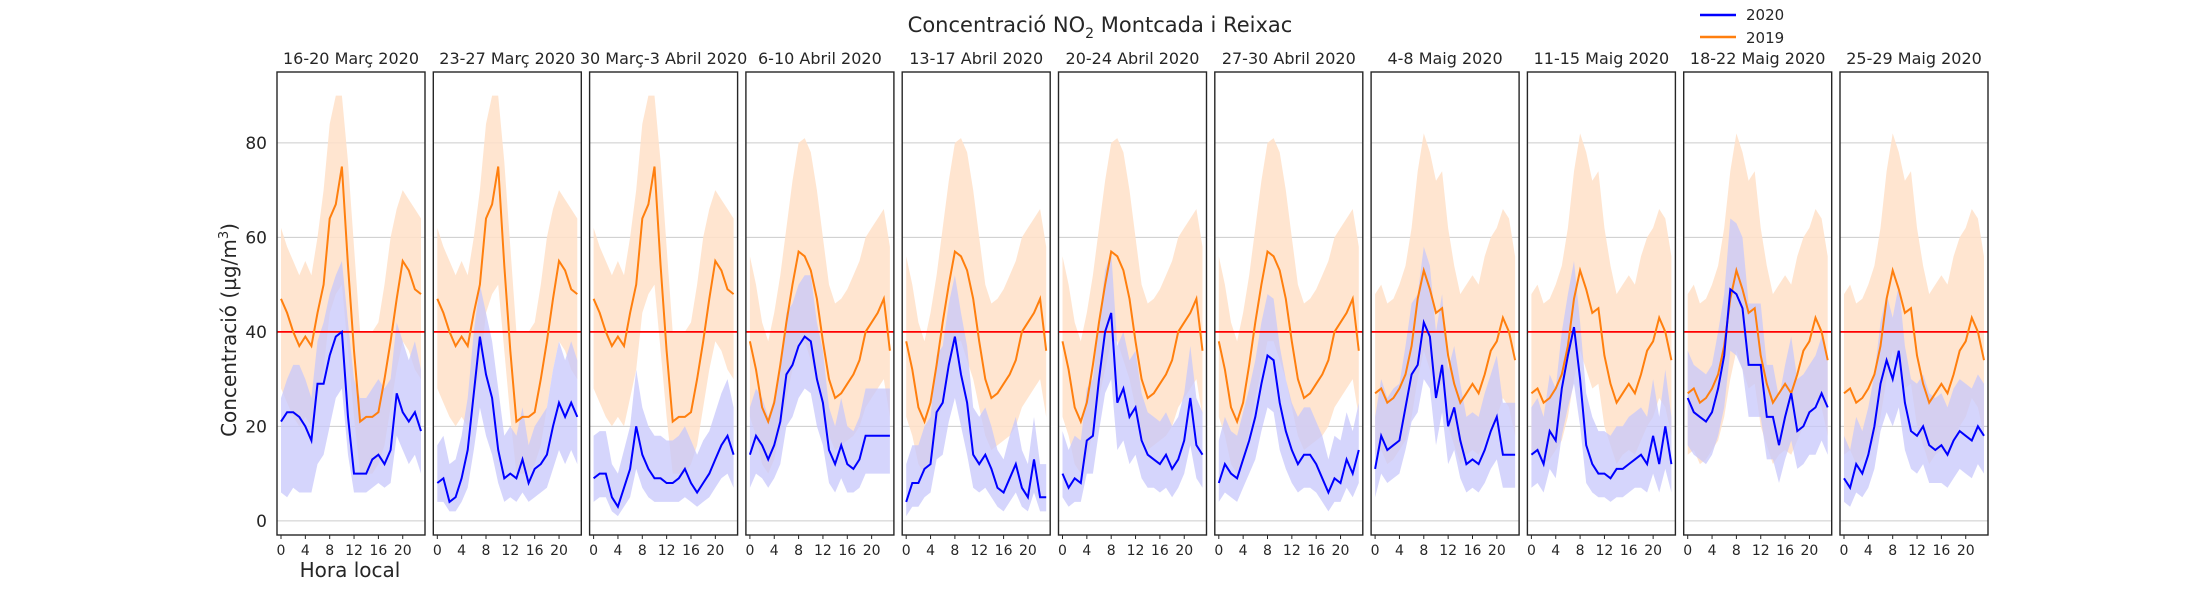 The height and width of the screenshot is (600, 2200). What do you see at coordinates (1089, 34) in the screenshot?
I see `chart-title-subscript: 2` at bounding box center [1089, 34].